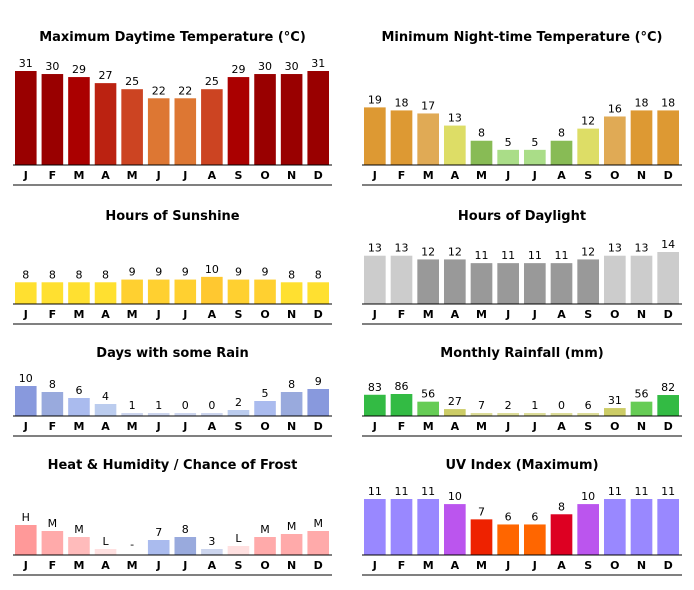 The width and height of the screenshot is (694, 590). Describe the element at coordinates (185, 90) in the screenshot. I see `data-label: 22` at that location.